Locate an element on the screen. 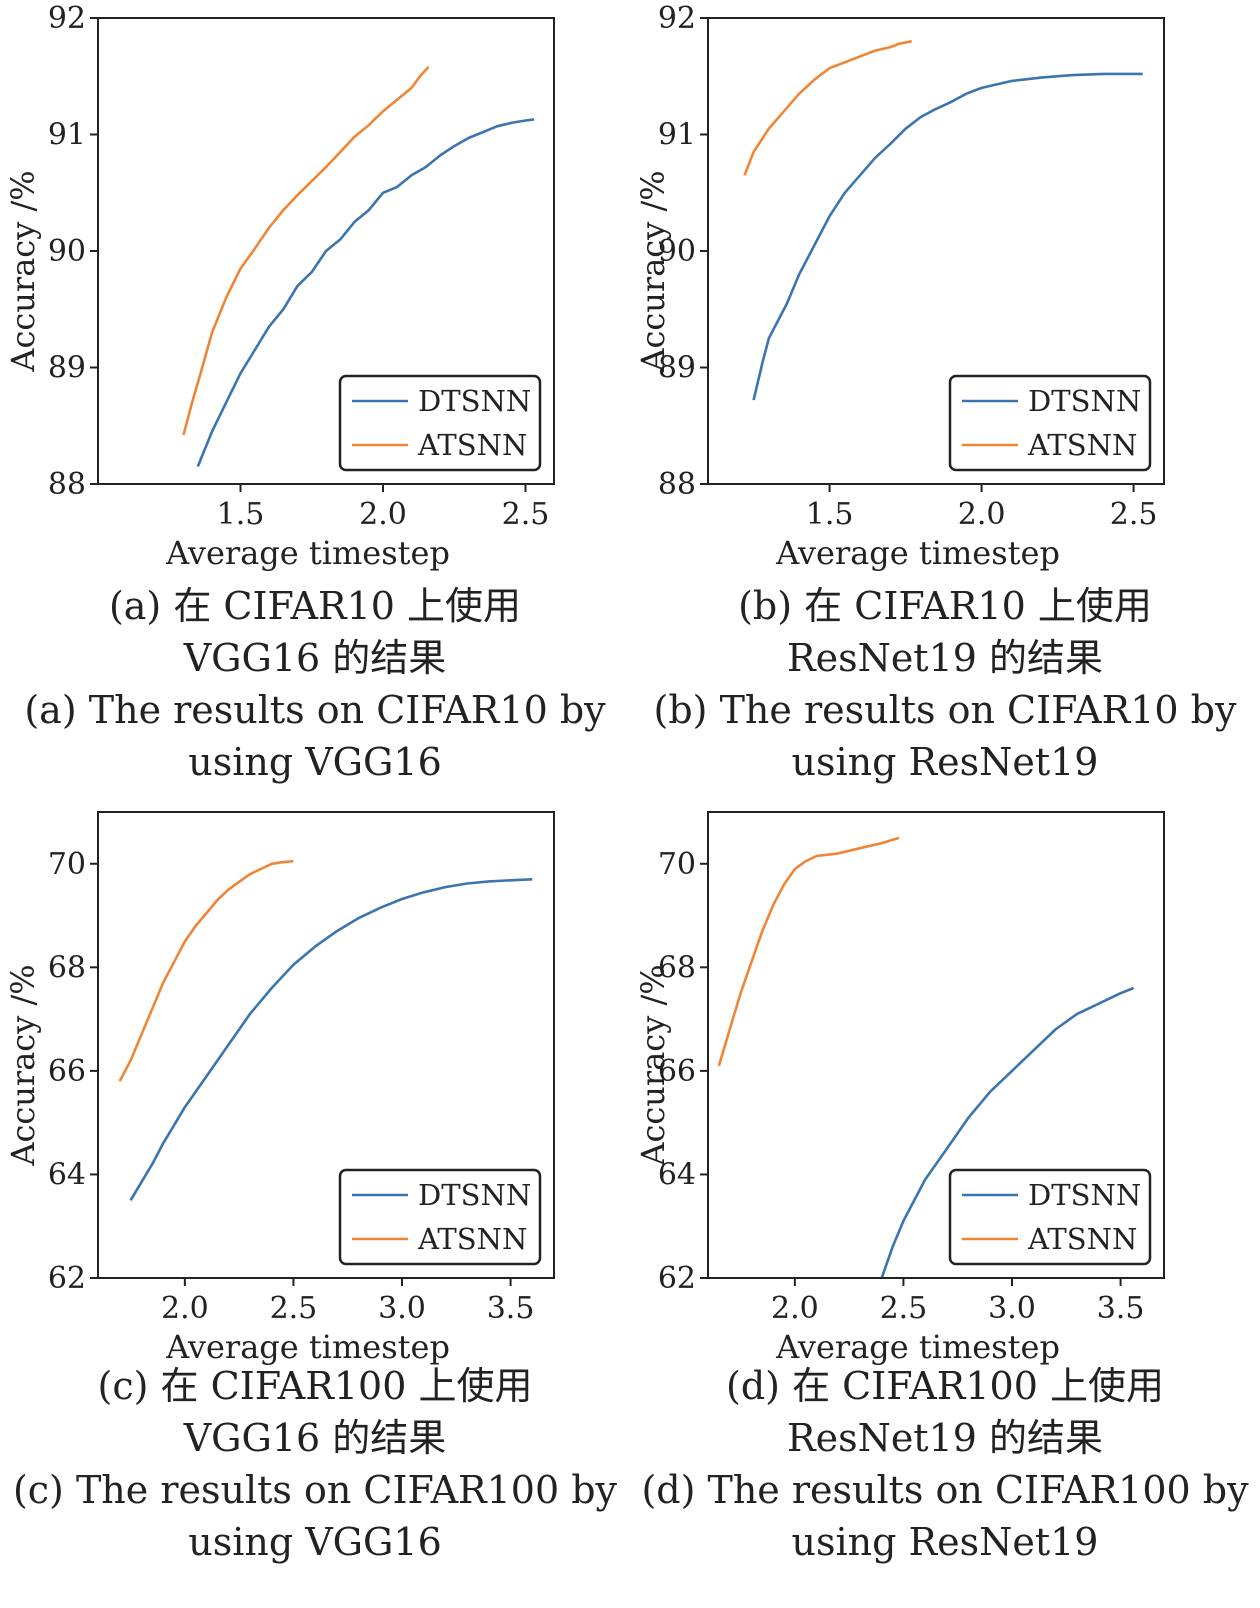 The height and width of the screenshot is (1608, 1260). x-tick-label-c: 3.0 is located at coordinates (402, 1308).